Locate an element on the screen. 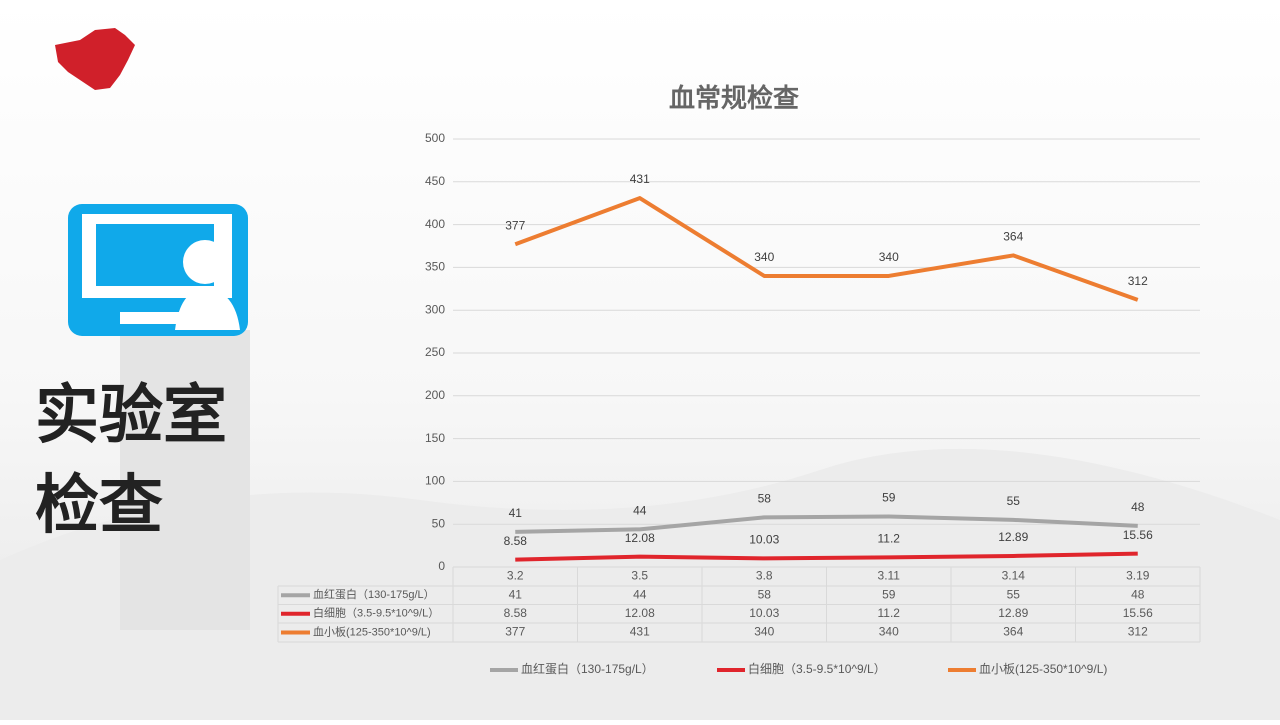 Image resolution: width=1280 pixels, height=725 pixels. table-row-label: 血红蛋白（130-175g/L） is located at coordinates (374, 594).